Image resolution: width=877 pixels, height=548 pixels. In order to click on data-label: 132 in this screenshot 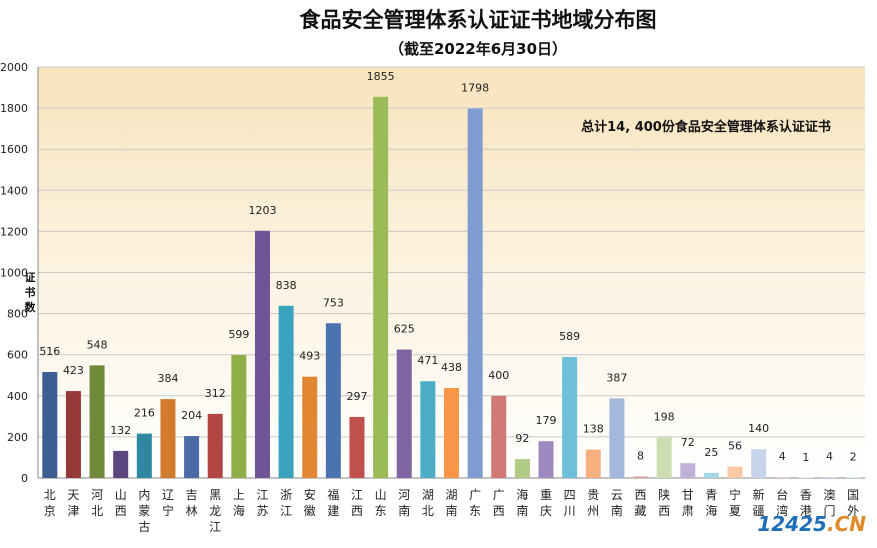, I will do `click(120, 430)`.